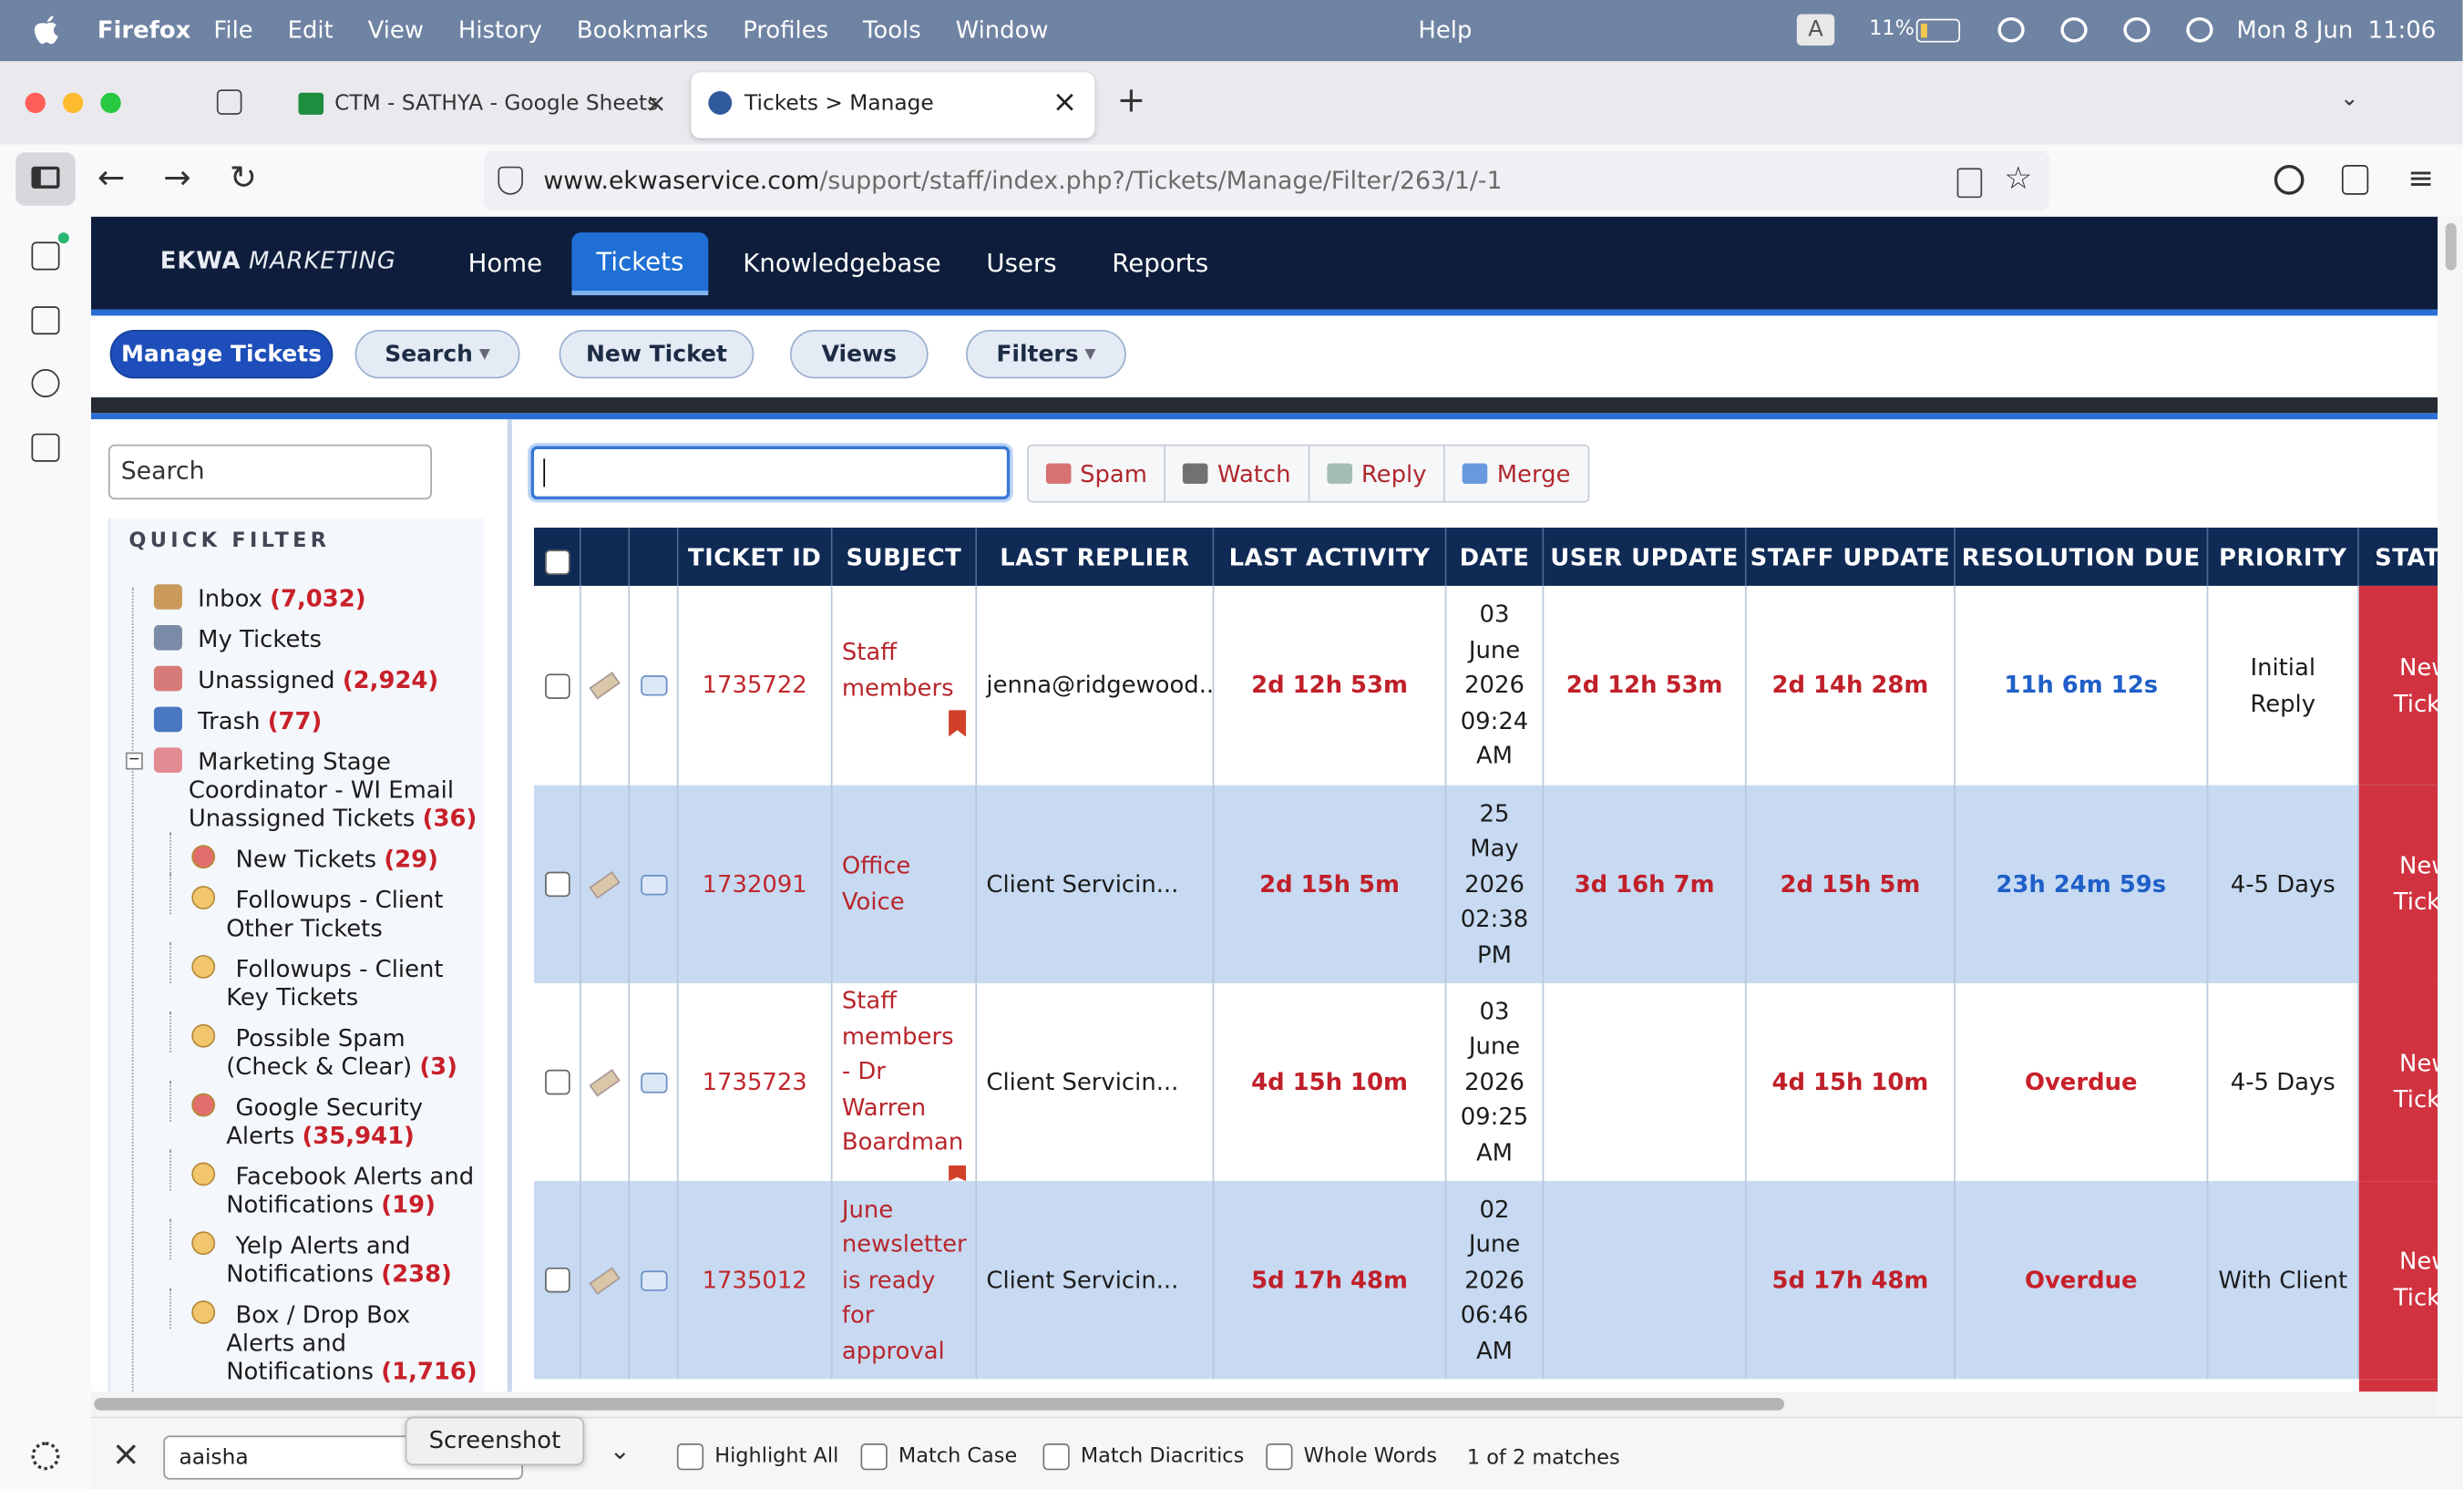 This screenshot has height=1489, width=2464. I want to click on column-header: TICKET ID, so click(755, 557).